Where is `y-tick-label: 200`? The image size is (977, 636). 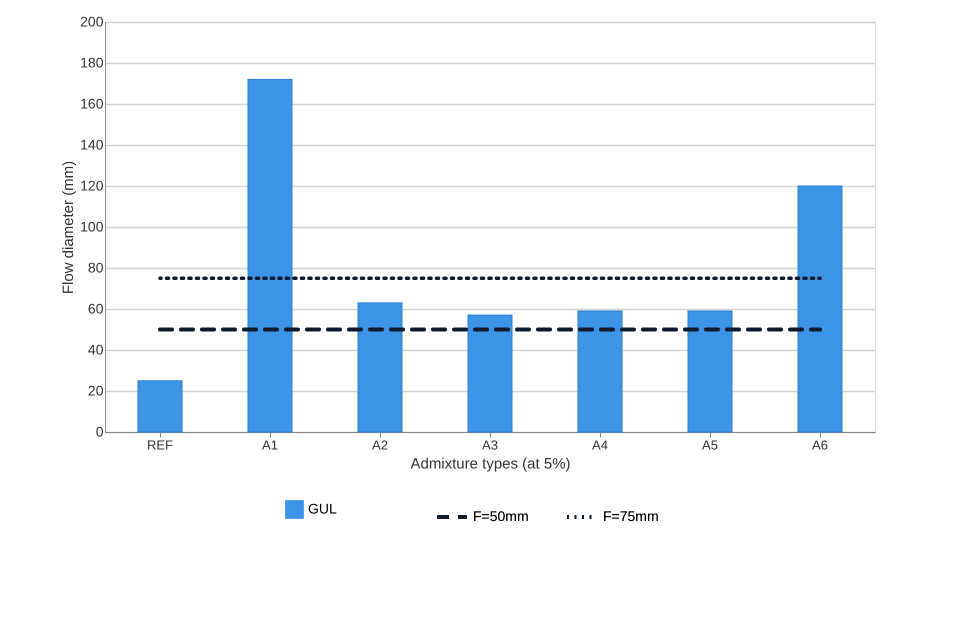
y-tick-label: 200 is located at coordinates (92, 22).